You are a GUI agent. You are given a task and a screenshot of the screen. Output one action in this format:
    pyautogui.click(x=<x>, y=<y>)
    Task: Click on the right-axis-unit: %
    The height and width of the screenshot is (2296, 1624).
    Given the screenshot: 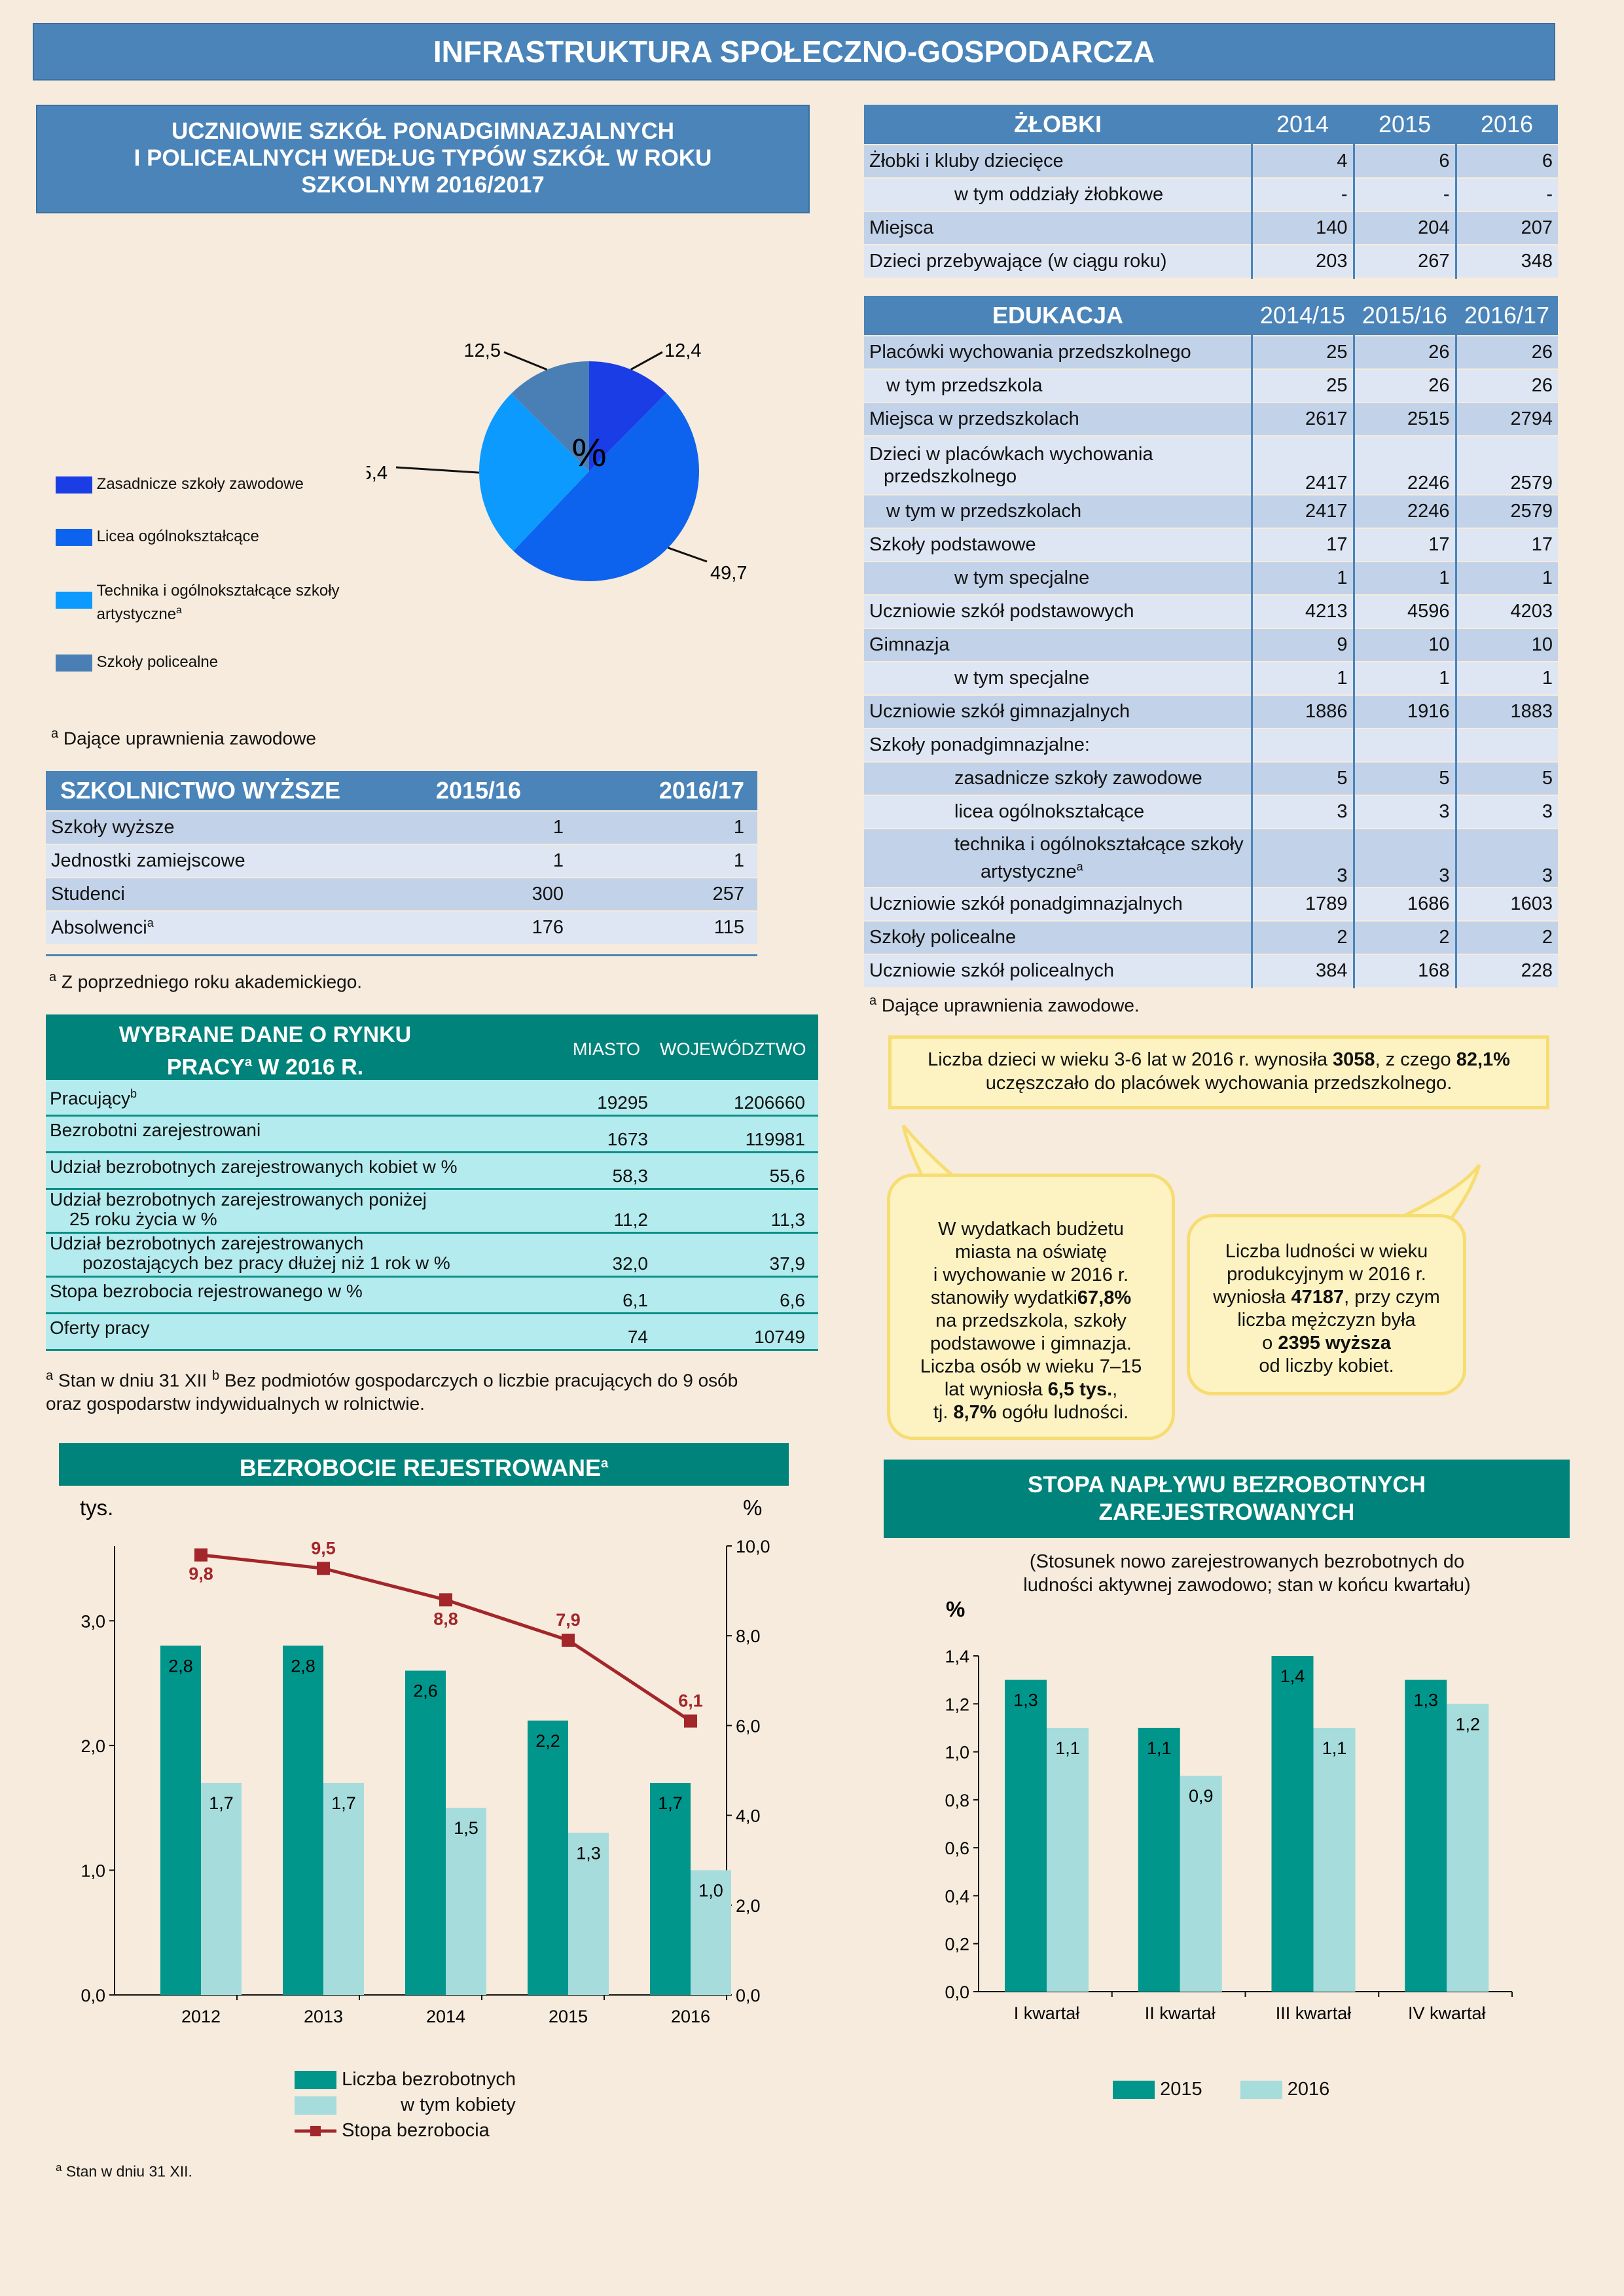 What is the action you would take?
    pyautogui.click(x=752, y=1508)
    